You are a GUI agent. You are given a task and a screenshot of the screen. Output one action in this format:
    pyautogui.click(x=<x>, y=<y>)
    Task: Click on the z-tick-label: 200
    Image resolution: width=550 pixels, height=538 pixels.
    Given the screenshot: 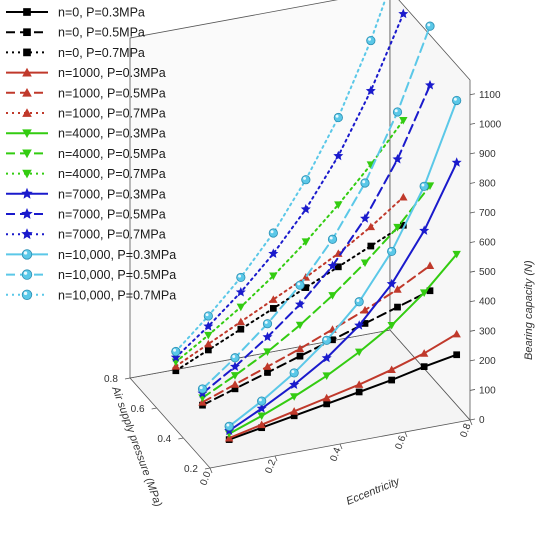 What is the action you would take?
    pyautogui.click(x=487, y=361)
    